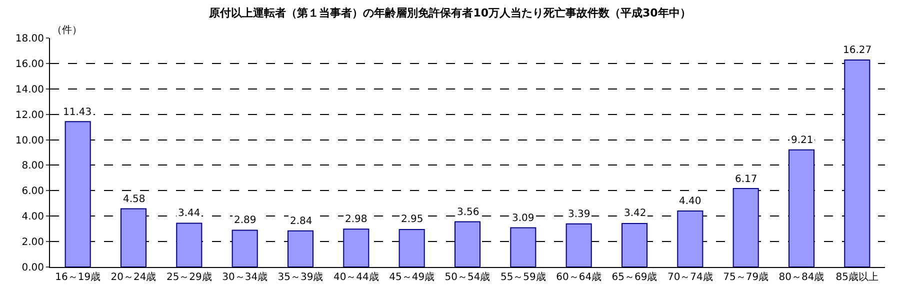 The height and width of the screenshot is (295, 900). Describe the element at coordinates (857, 50) in the screenshot. I see `data-label: 16.27` at that location.